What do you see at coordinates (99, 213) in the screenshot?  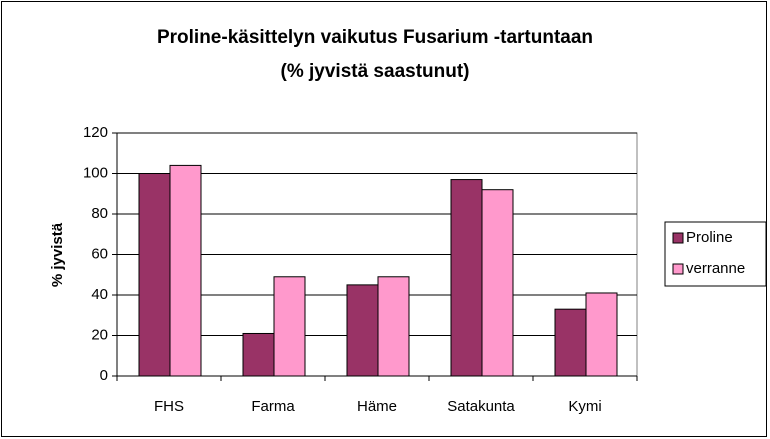 I see `y-tick-label: 80` at bounding box center [99, 213].